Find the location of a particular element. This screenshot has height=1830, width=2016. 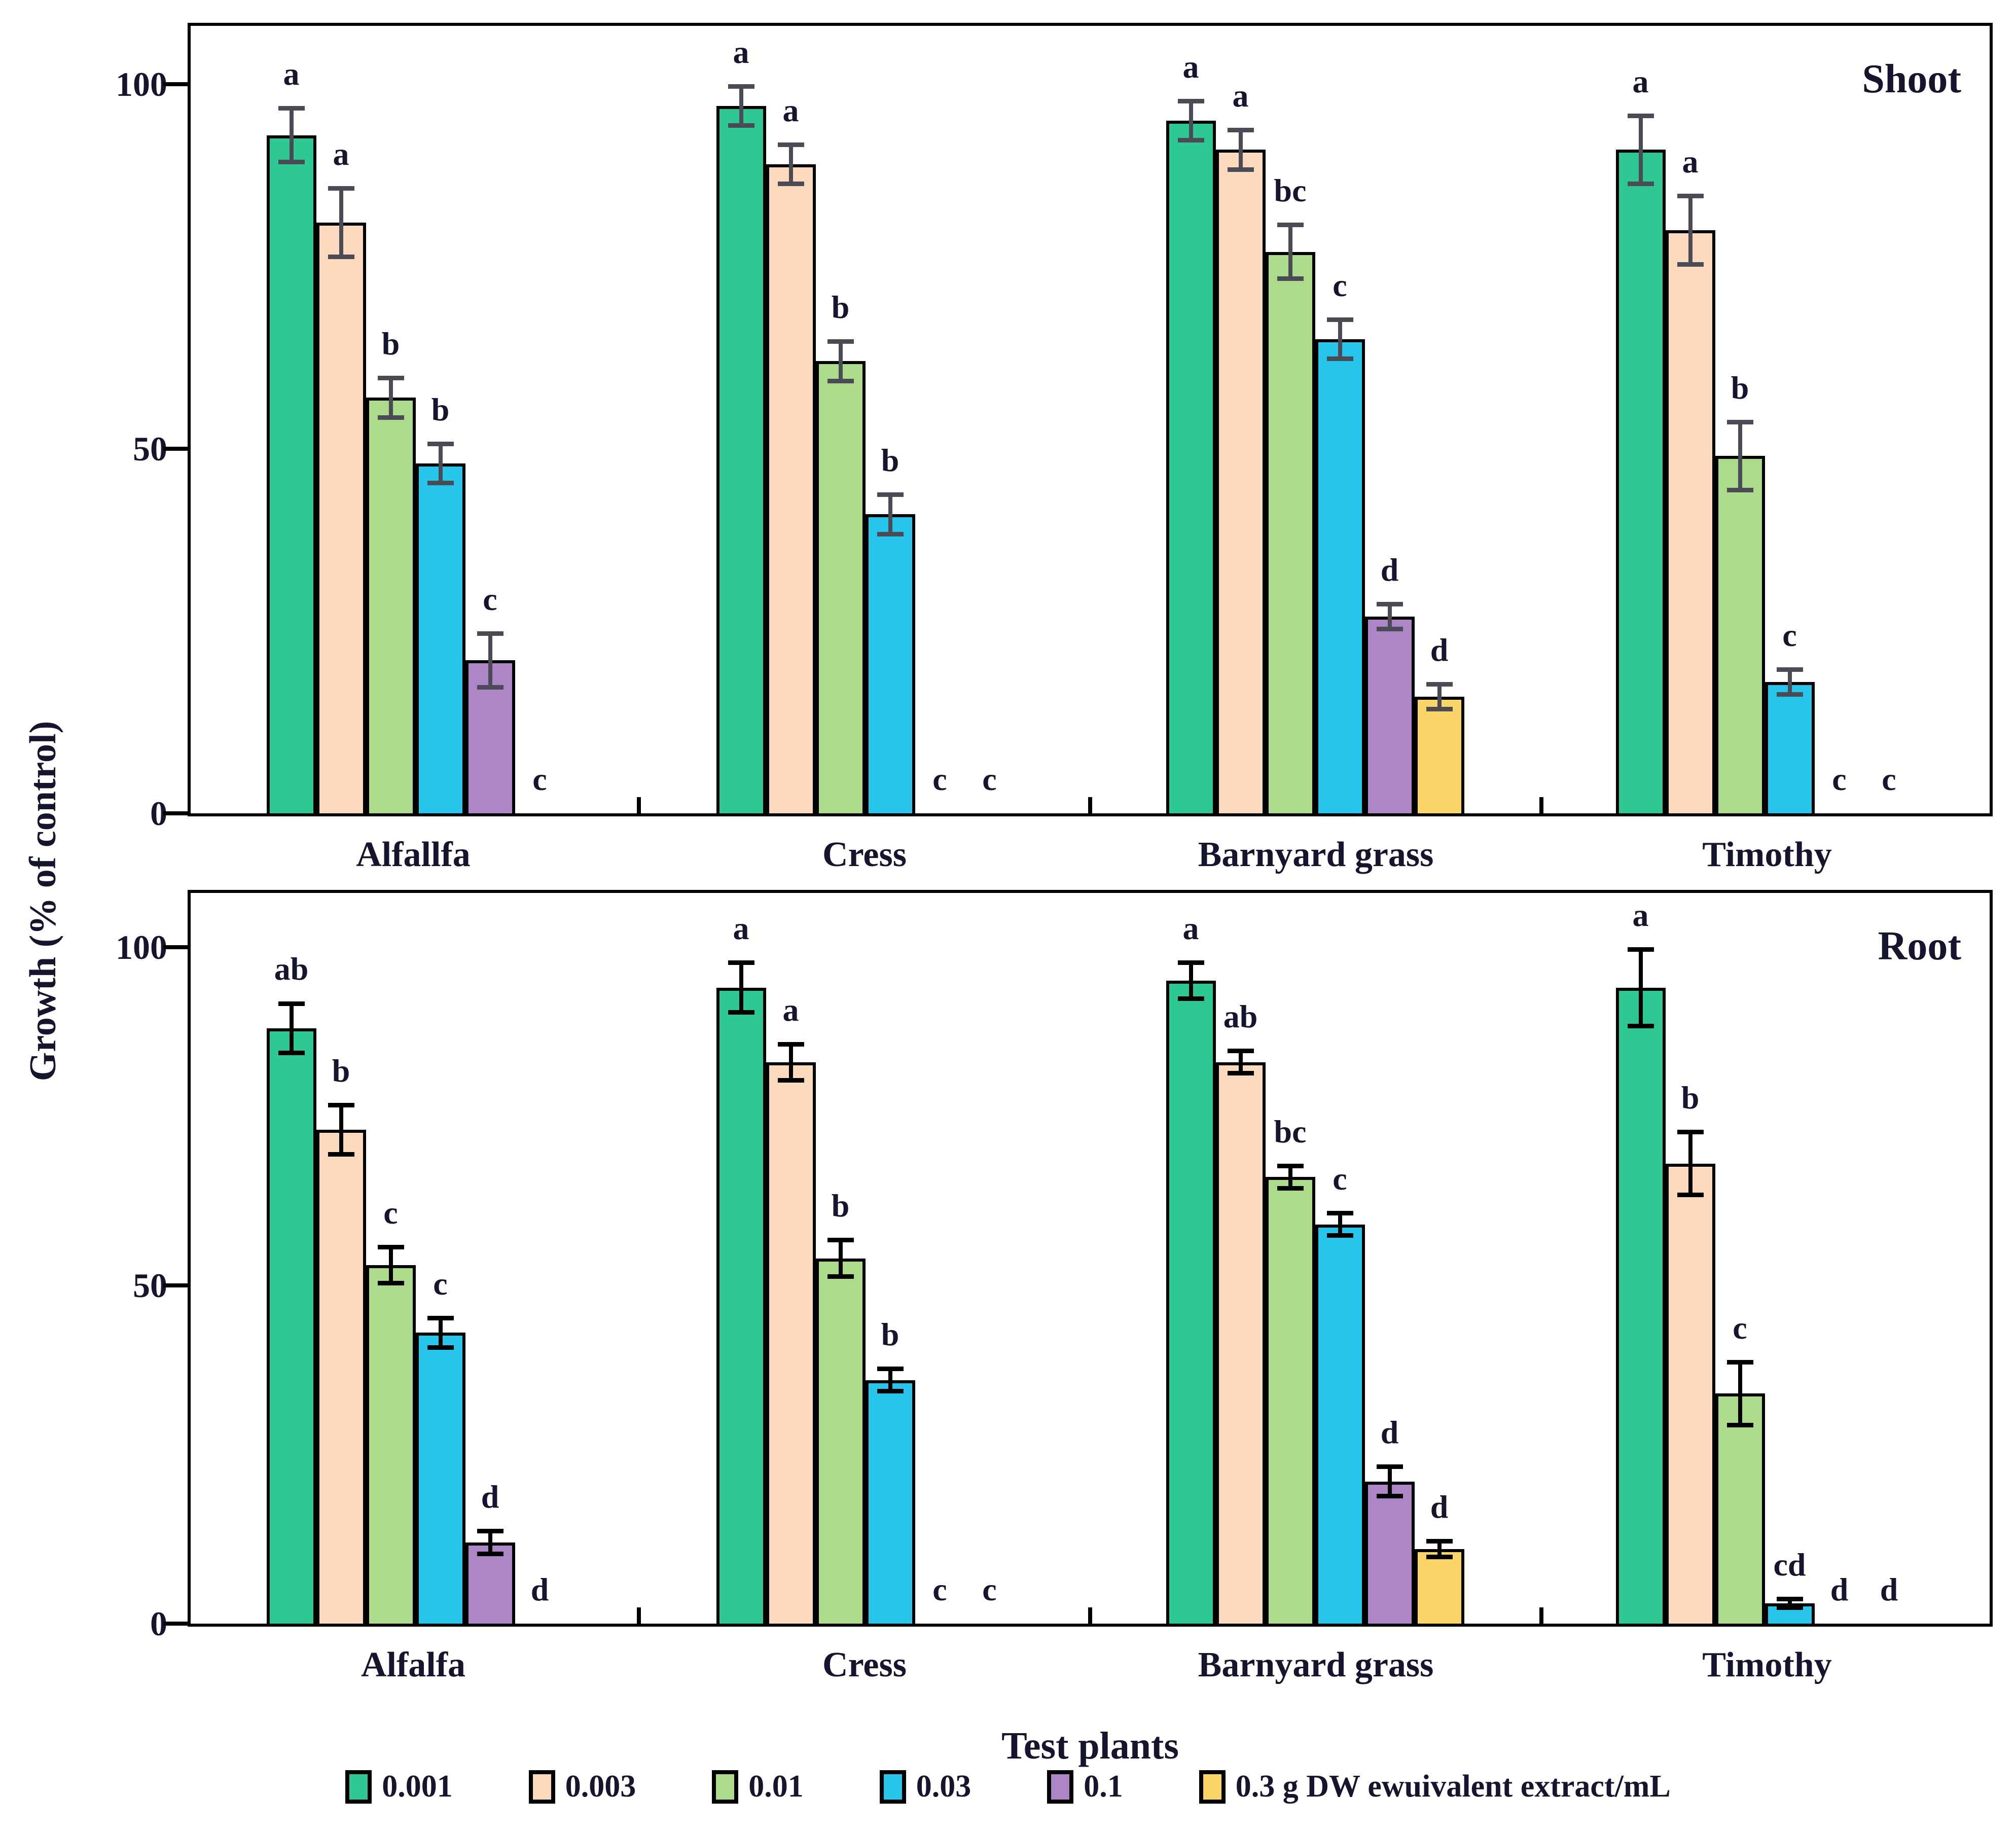

legend-label: 0.03 is located at coordinates (943, 1786).